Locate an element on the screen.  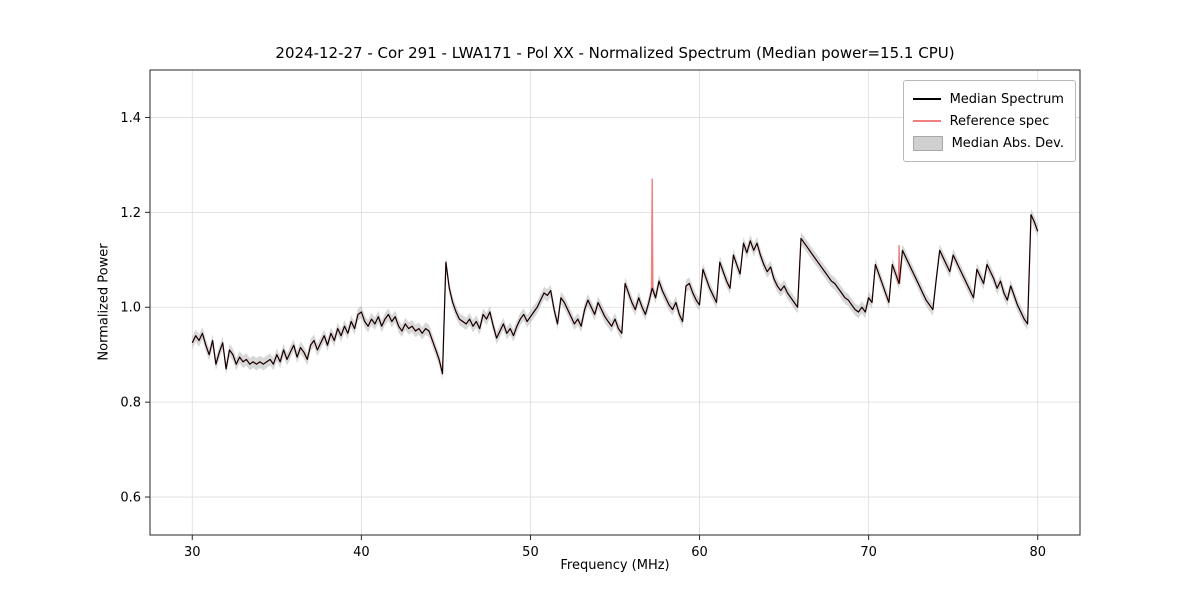
legend-item-median: Median Spectrum is located at coordinates (988, 99).